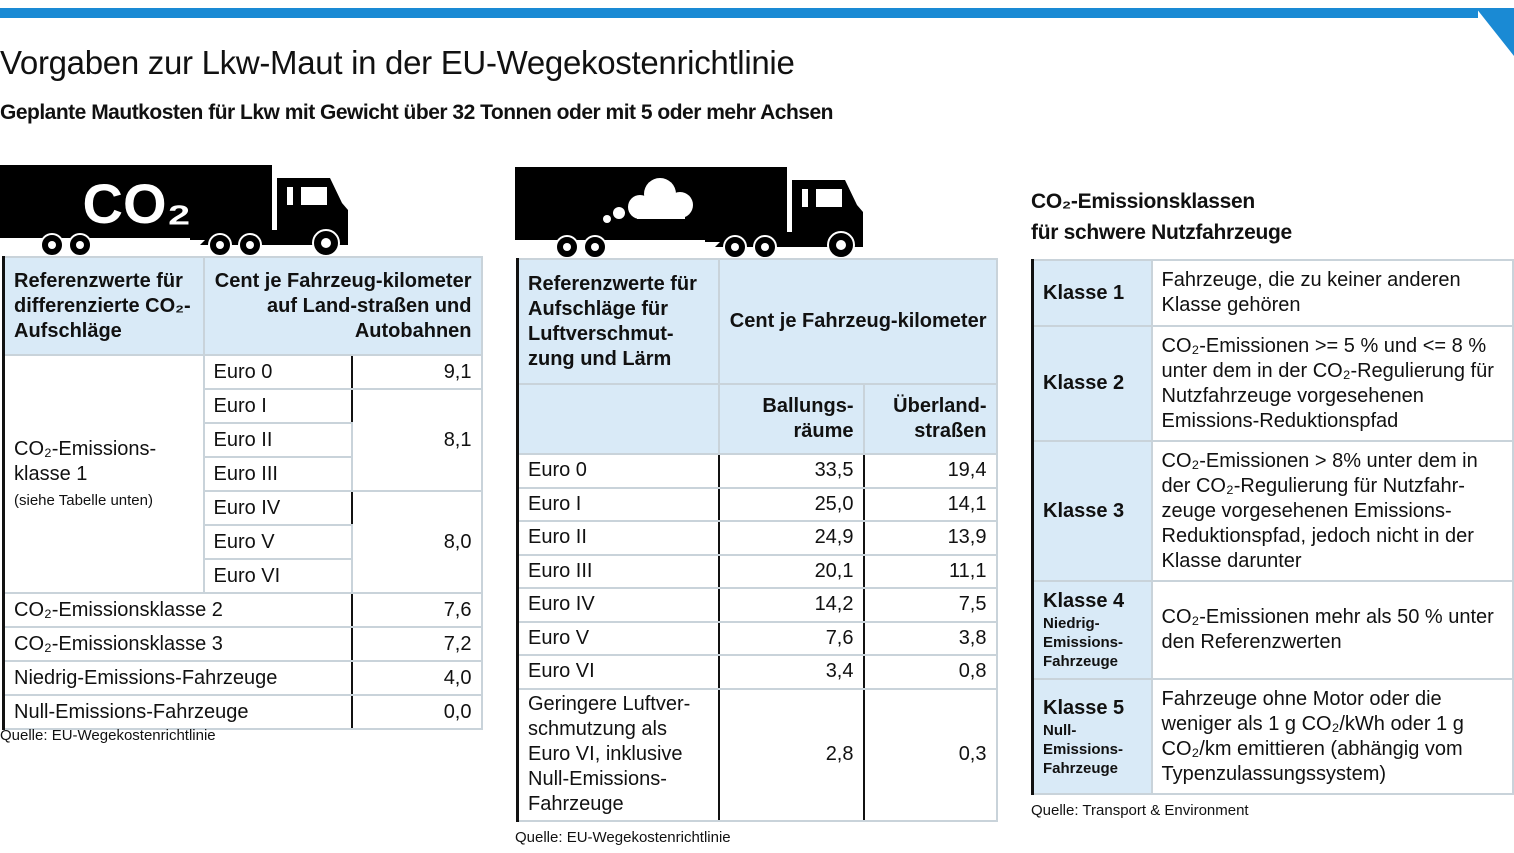  Describe the element at coordinates (277, 542) in the screenshot. I see `euro-class: Euro V` at that location.